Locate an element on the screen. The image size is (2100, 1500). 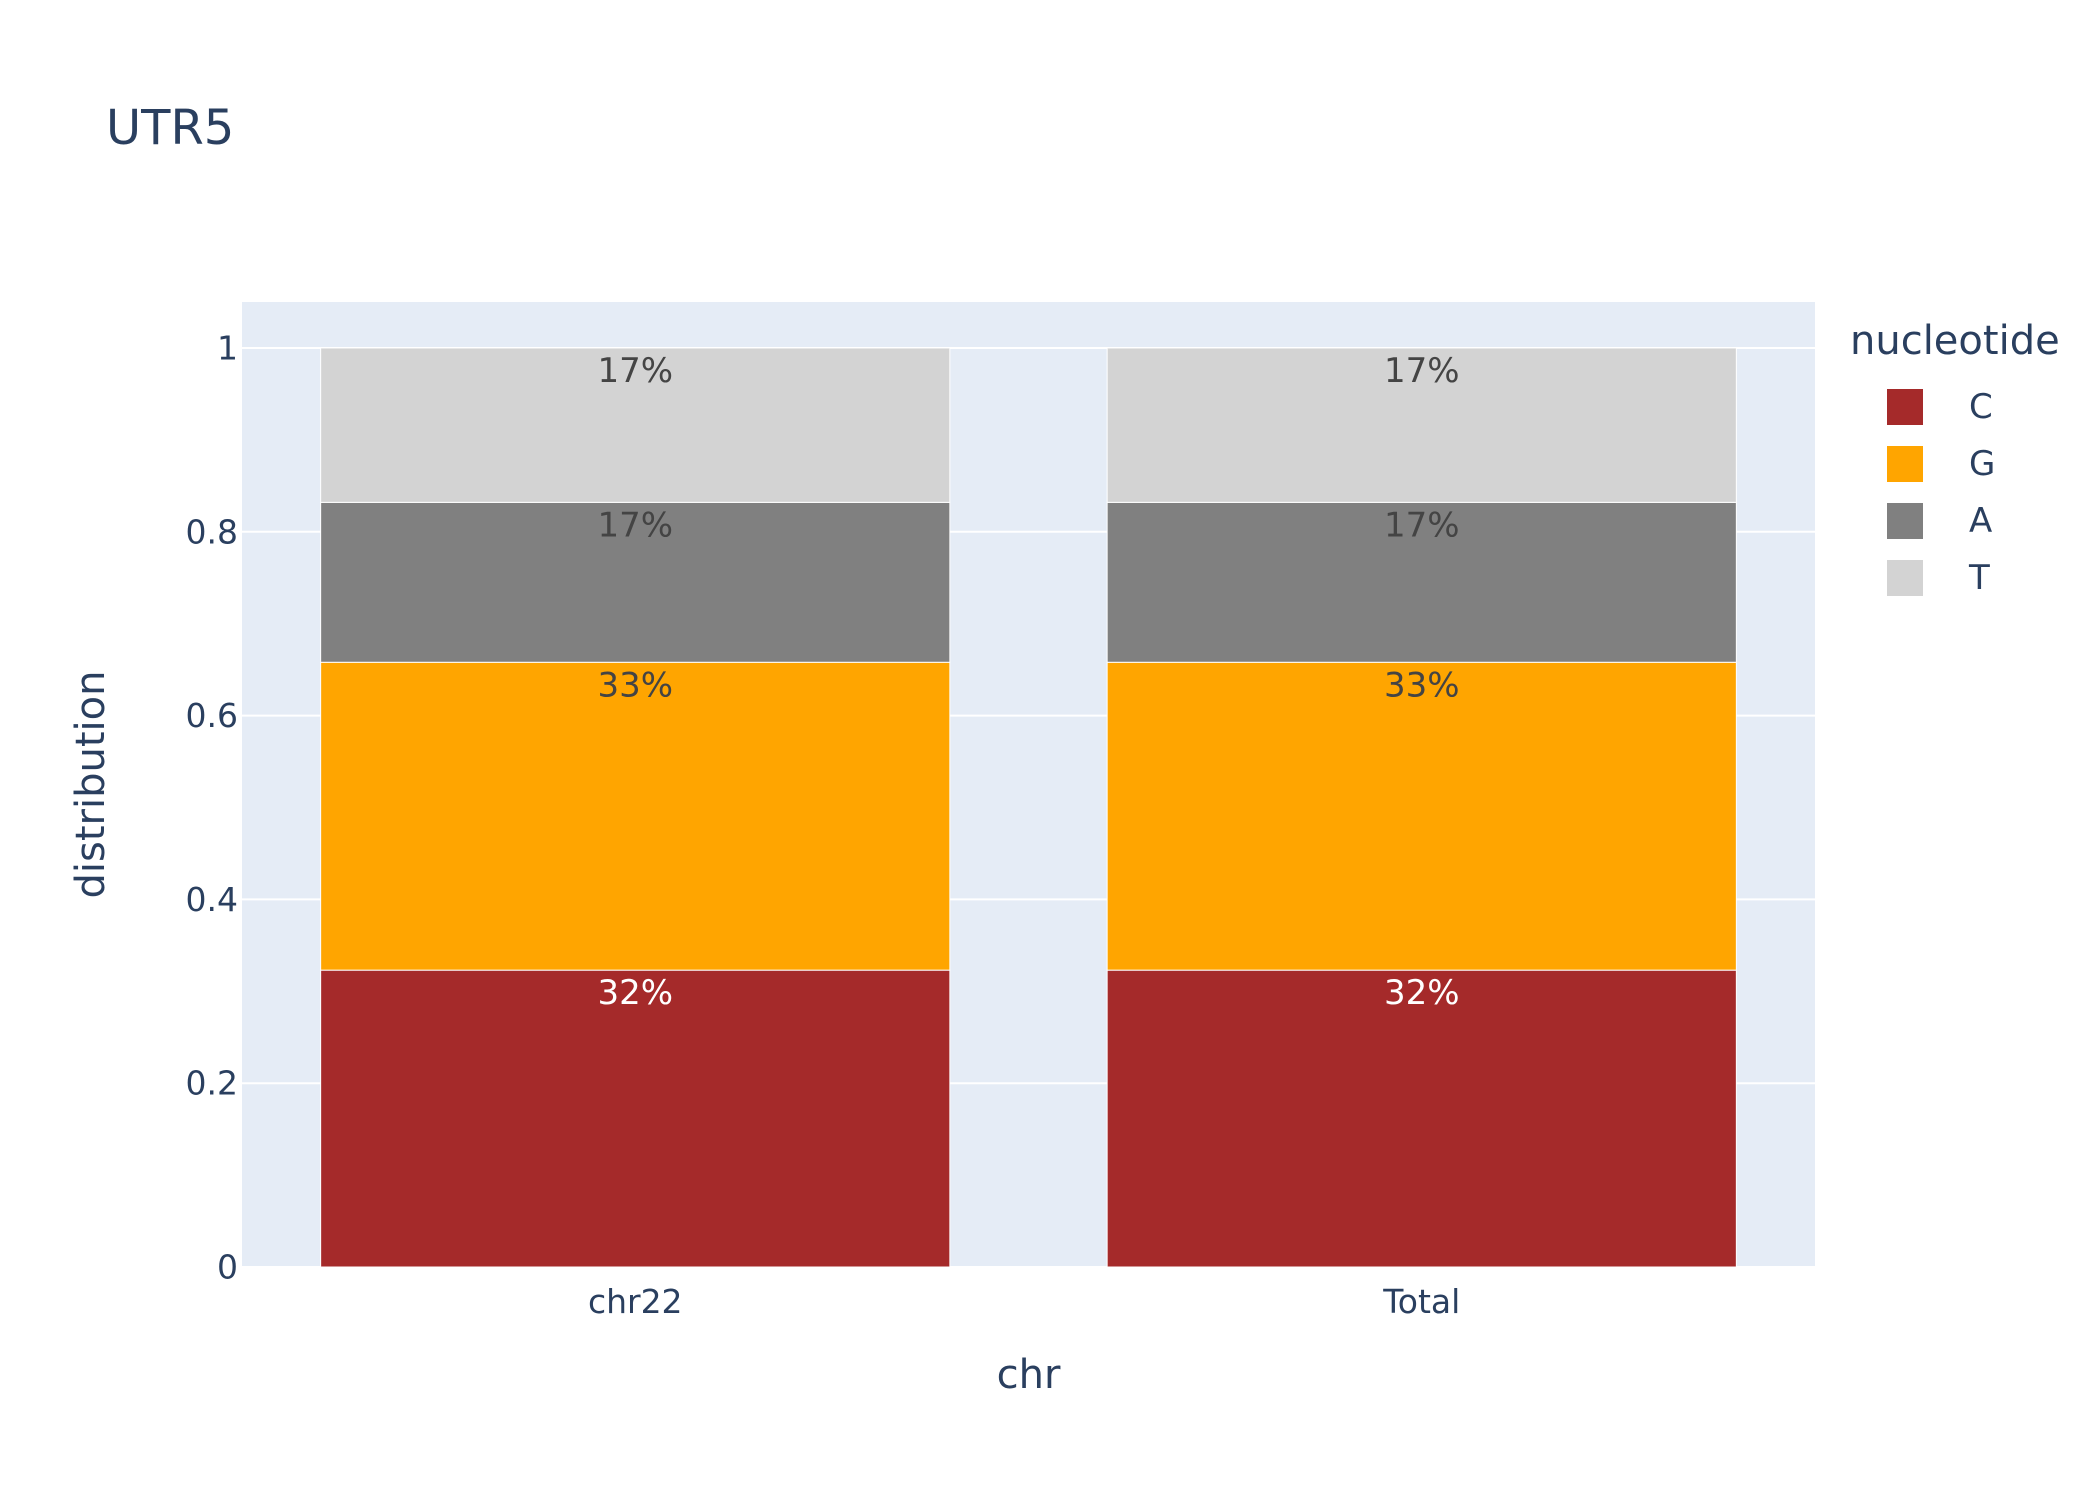
data-label-A-chr22: 17% is located at coordinates (635, 525).